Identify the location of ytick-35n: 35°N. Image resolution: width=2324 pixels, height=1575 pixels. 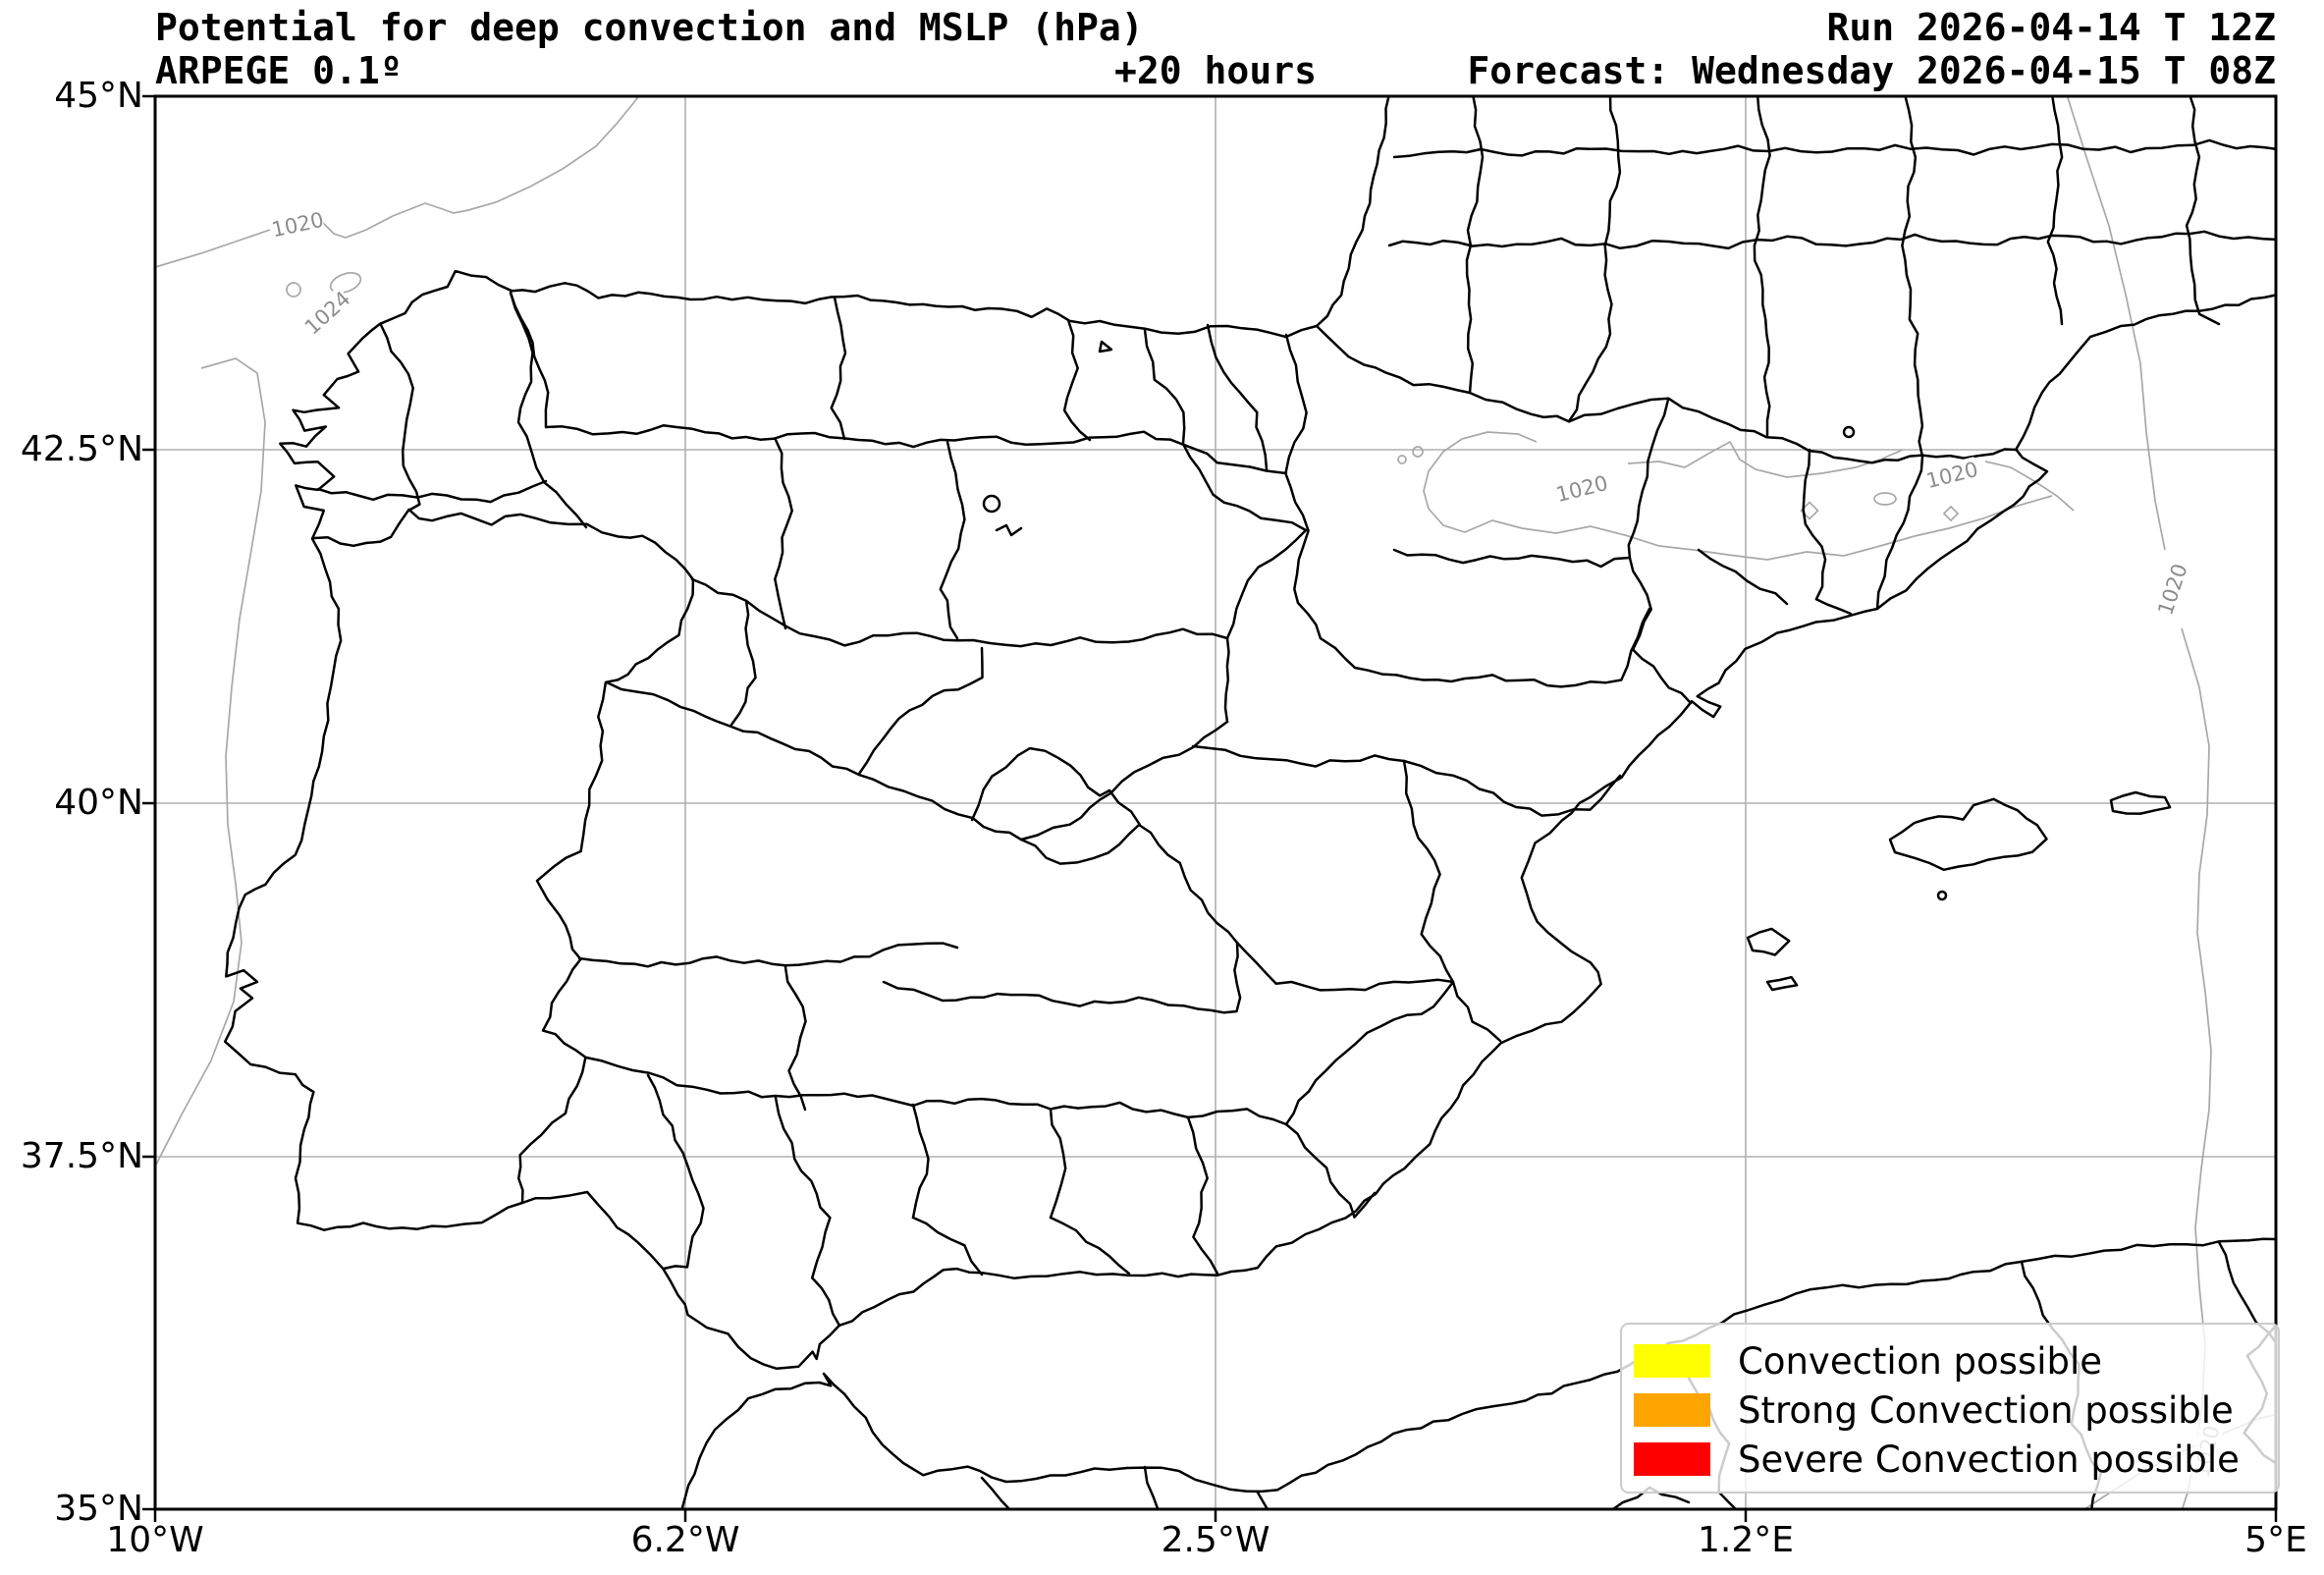
(98, 1509).